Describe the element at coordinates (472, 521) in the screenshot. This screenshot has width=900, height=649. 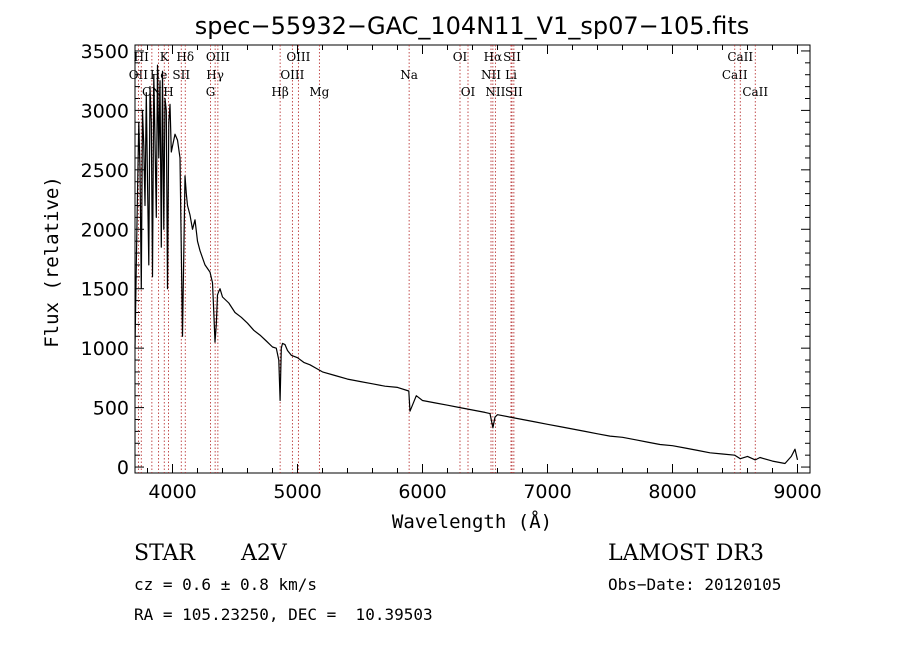
I see `x-axis-label: Wavelength (Å)` at that location.